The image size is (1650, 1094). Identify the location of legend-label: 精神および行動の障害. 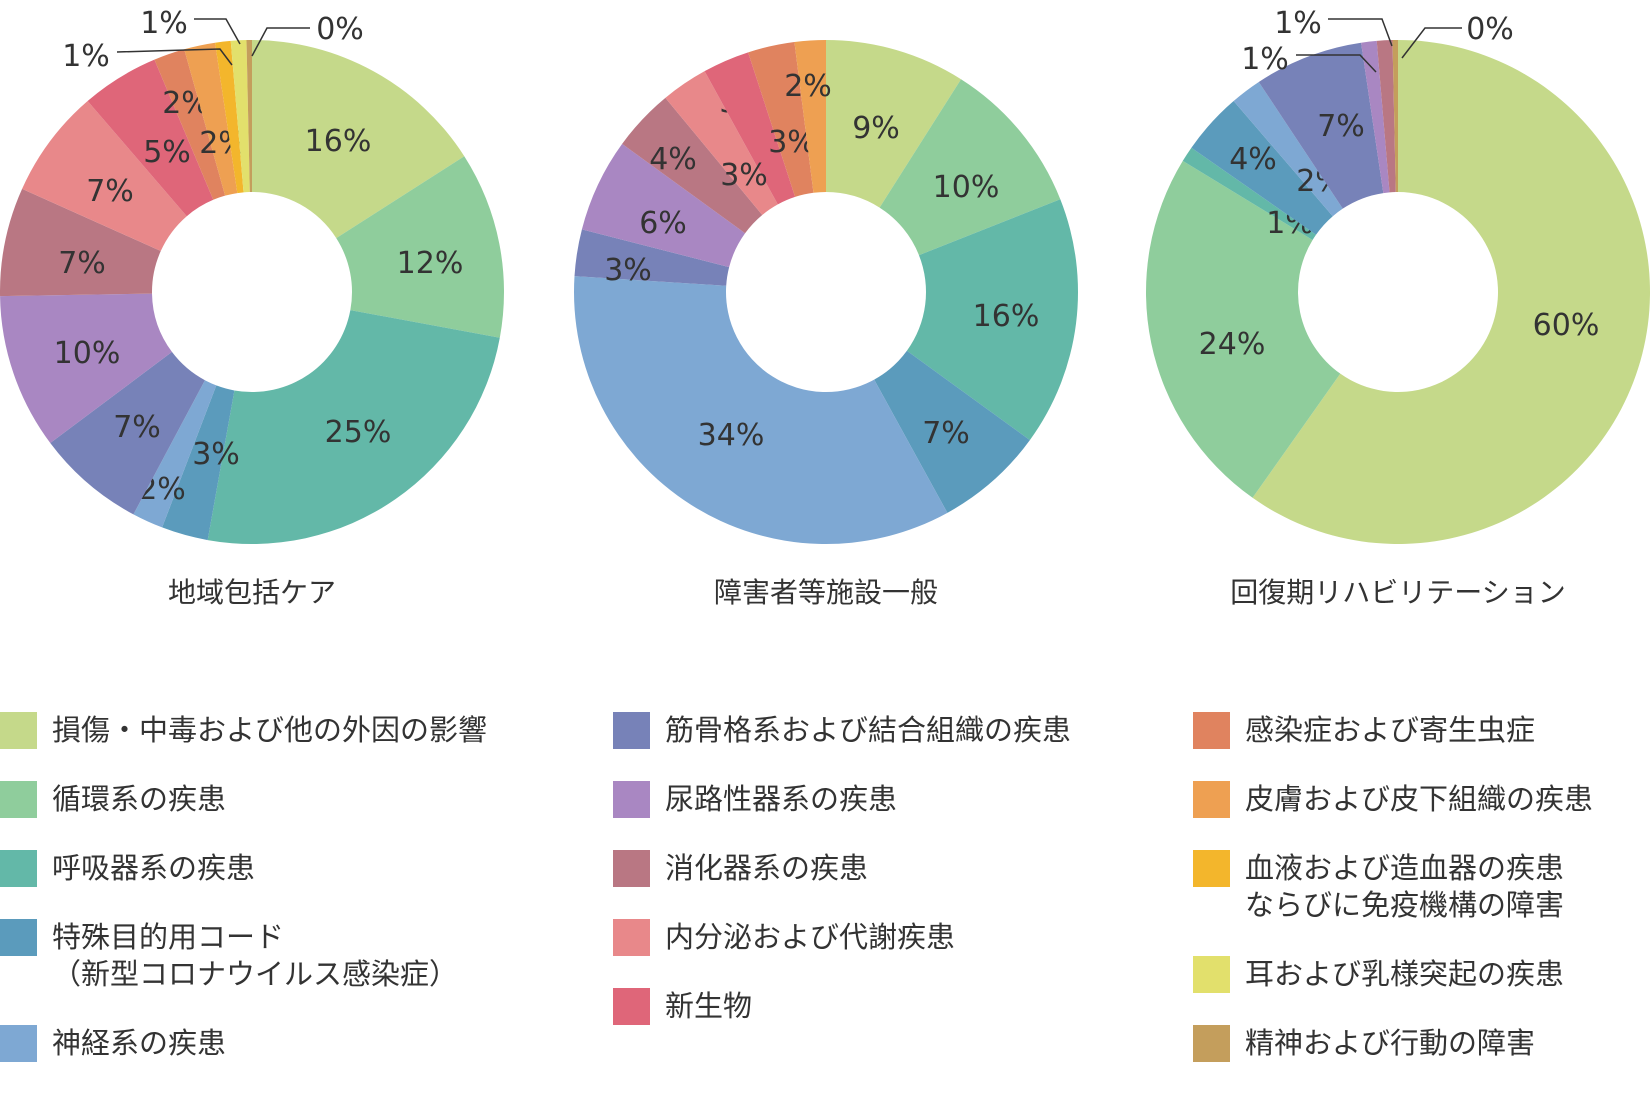
(1390, 1043).